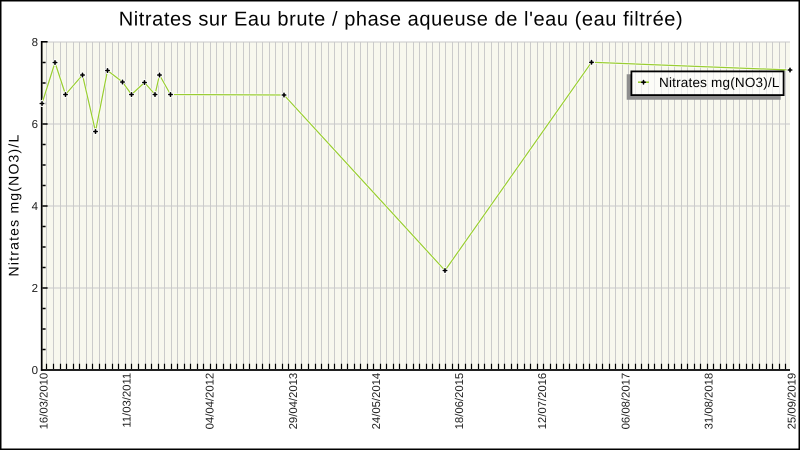 The height and width of the screenshot is (450, 800). Describe the element at coordinates (35, 43) in the screenshot. I see `svg-text: 8` at that location.